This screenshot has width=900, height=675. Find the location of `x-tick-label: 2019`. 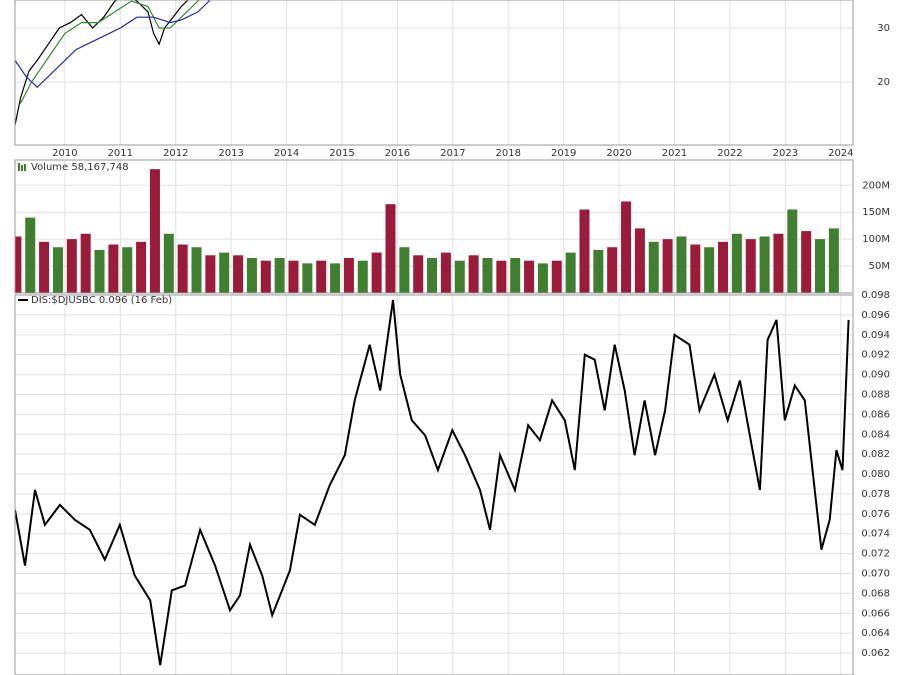

x-tick-label: 2019 is located at coordinates (563, 153).